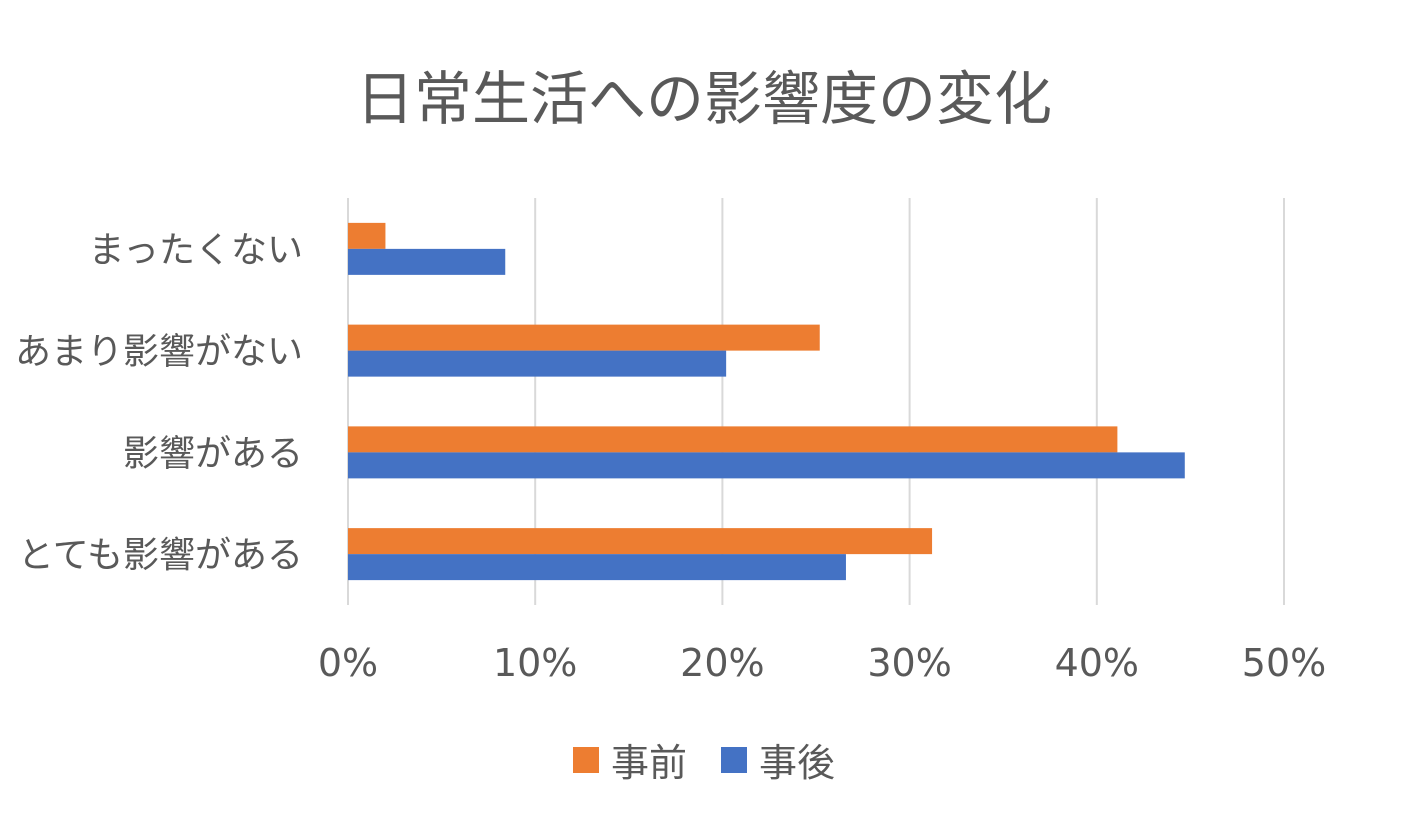 The image size is (1408, 823). What do you see at coordinates (1097, 663) in the screenshot?
I see `x-tick-label: 40%` at bounding box center [1097, 663].